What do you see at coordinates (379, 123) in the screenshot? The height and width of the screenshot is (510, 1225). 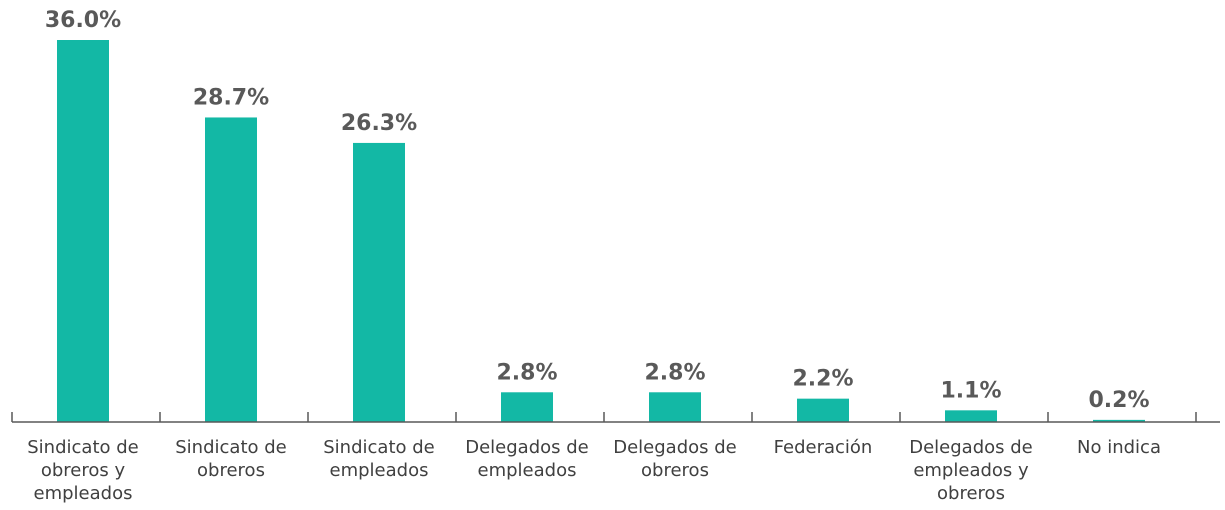 I see `value-label: 26.3%` at bounding box center [379, 123].